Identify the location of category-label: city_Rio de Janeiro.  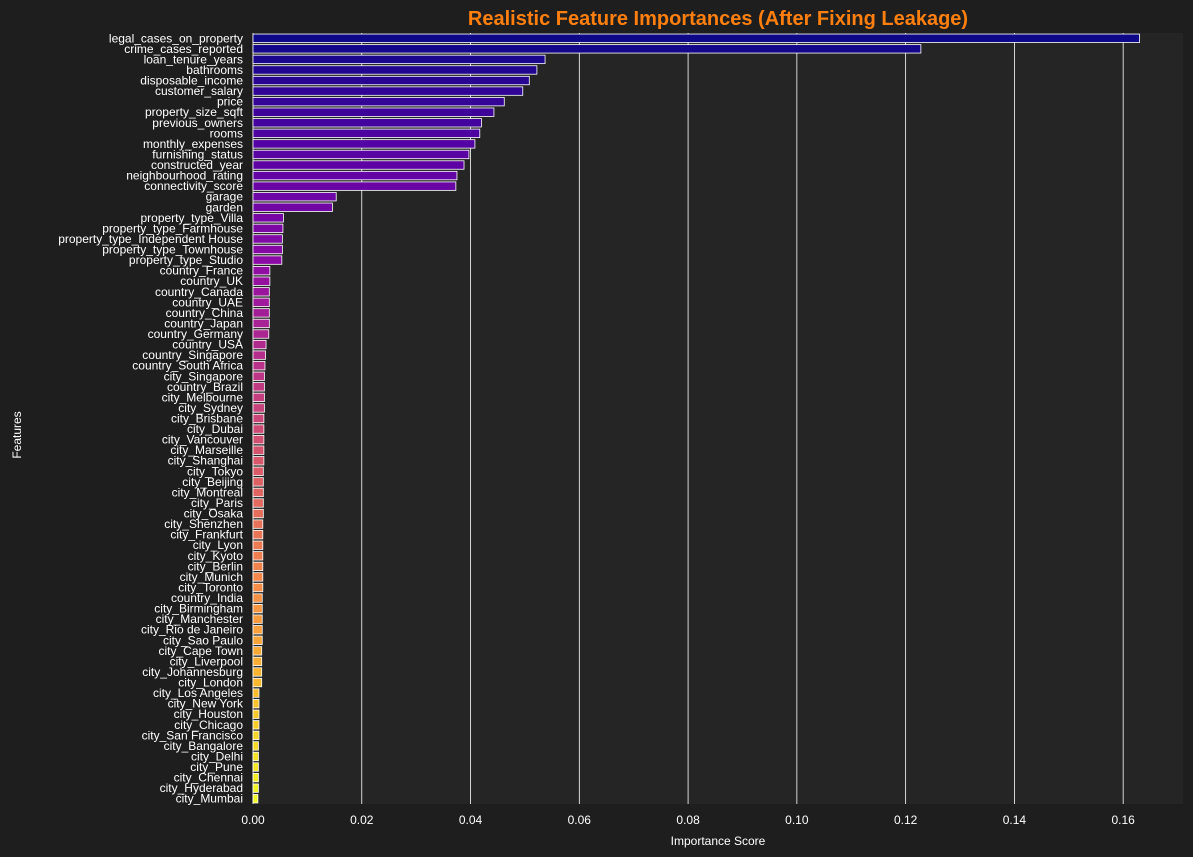
(192, 630).